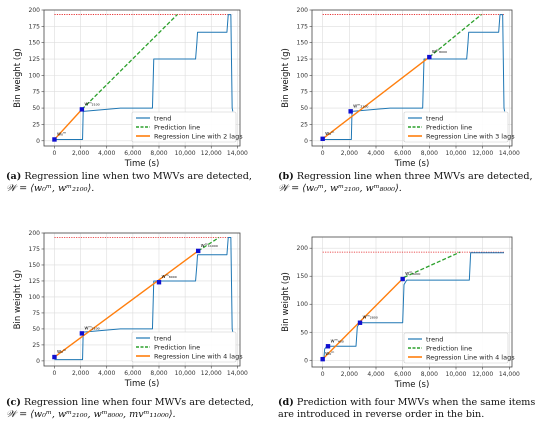  What do you see at coordinates (286, 402) in the screenshot?
I see `caption-d-tag: (d)` at bounding box center [286, 402].